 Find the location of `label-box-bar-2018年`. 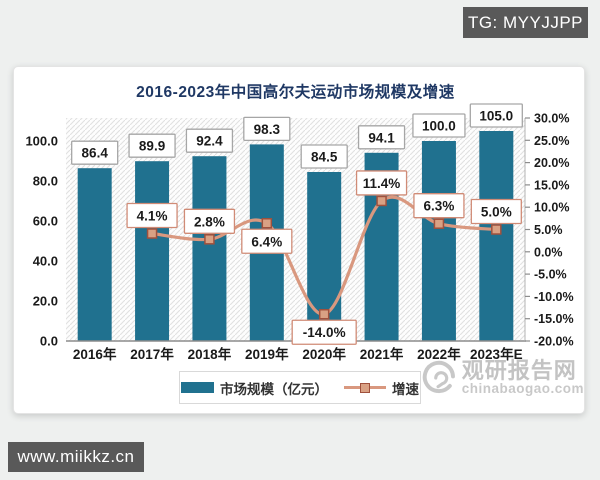

label-box-bar-2018年 is located at coordinates (209, 140).